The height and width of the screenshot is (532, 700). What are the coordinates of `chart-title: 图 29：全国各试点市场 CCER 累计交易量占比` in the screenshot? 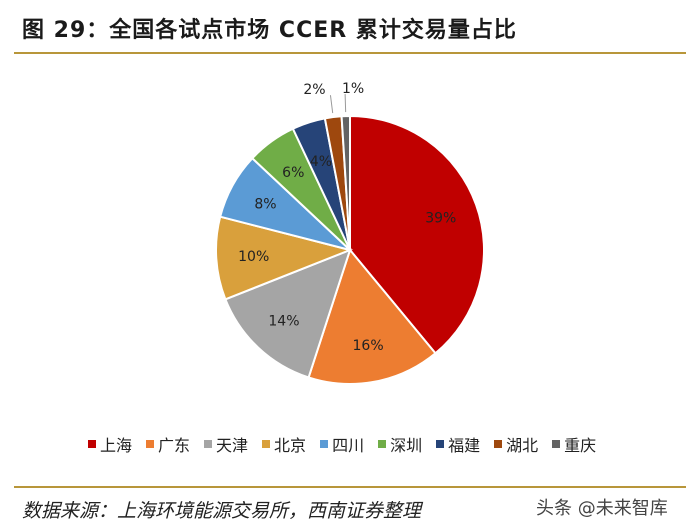 It's located at (269, 30).